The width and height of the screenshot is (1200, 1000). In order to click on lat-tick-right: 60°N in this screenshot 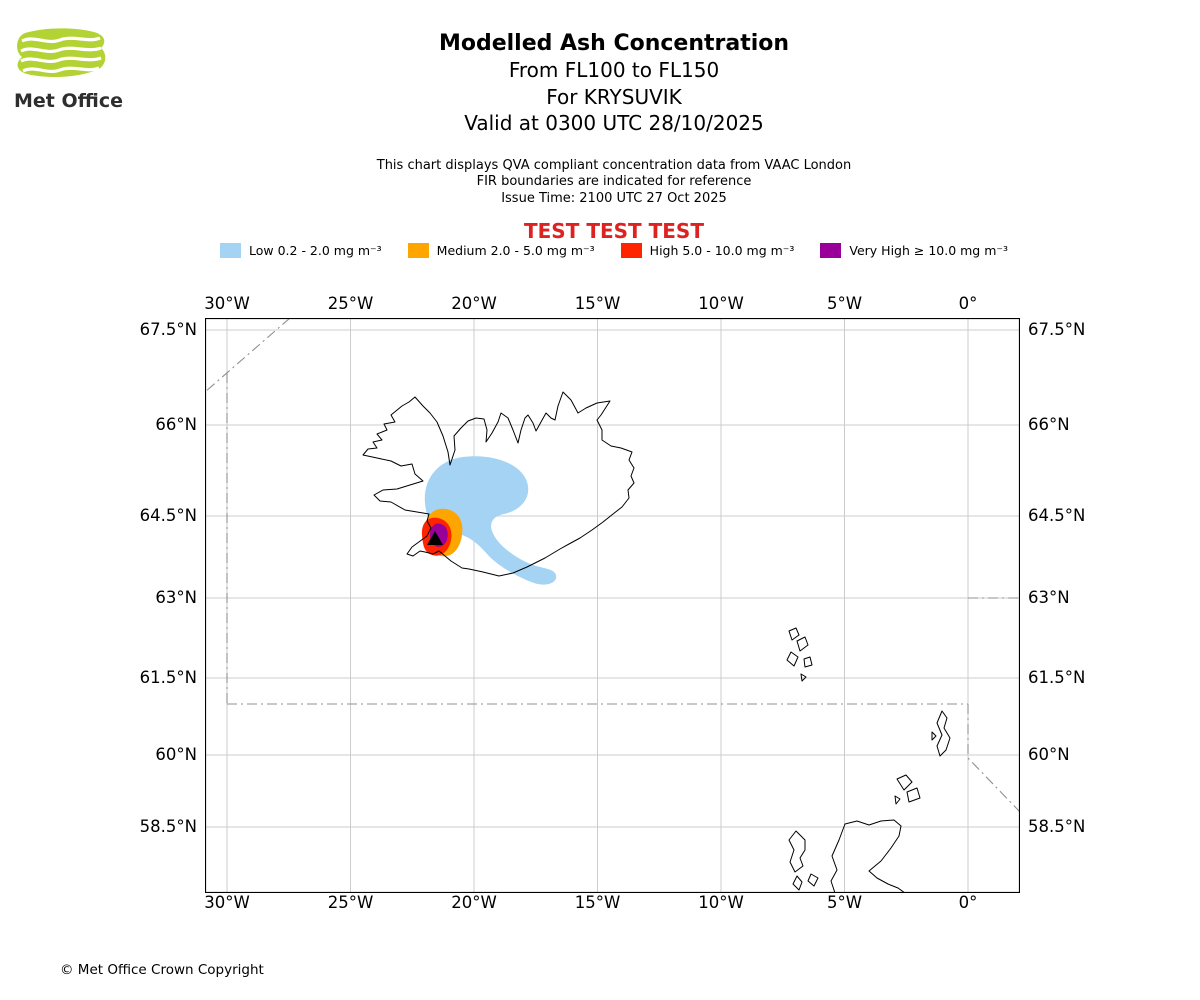, I will do `click(1049, 754)`.